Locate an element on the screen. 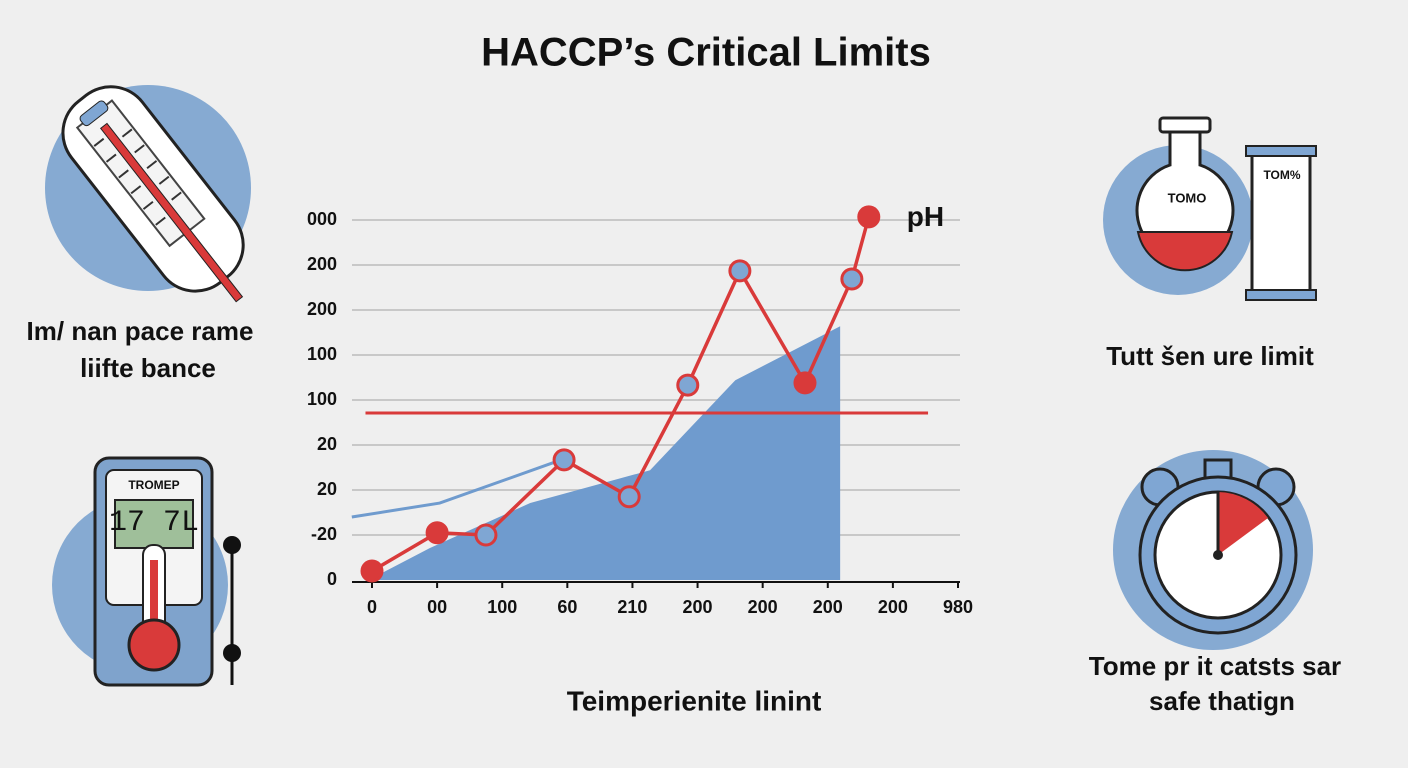  title: HACCP’s Critical Limits is located at coordinates (706, 53).